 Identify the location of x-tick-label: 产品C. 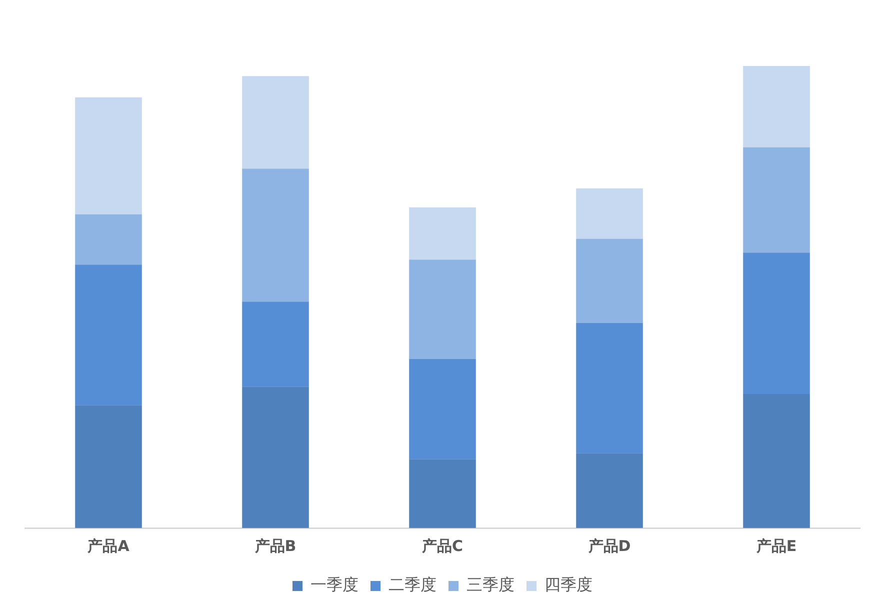
(442, 545).